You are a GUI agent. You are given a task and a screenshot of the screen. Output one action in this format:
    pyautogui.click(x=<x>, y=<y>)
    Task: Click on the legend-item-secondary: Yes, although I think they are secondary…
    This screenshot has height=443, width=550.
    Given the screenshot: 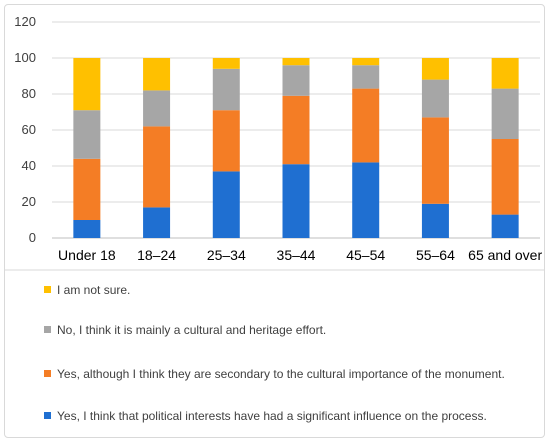 What is the action you would take?
    pyautogui.click(x=284, y=374)
    